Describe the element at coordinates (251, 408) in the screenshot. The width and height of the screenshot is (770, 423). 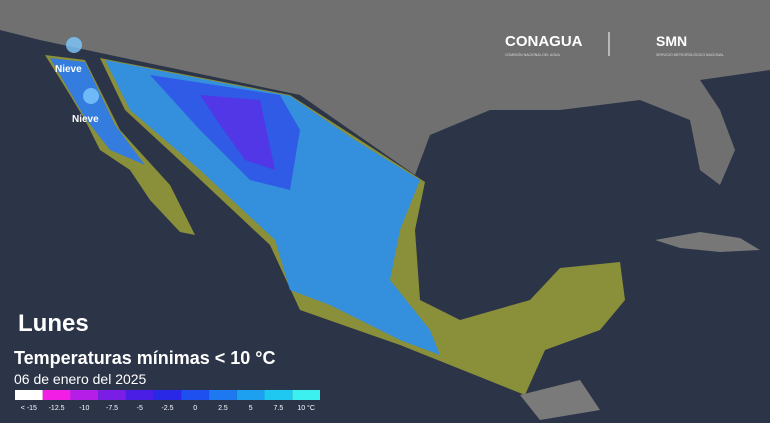
I see `legend-label: 5` at that location.